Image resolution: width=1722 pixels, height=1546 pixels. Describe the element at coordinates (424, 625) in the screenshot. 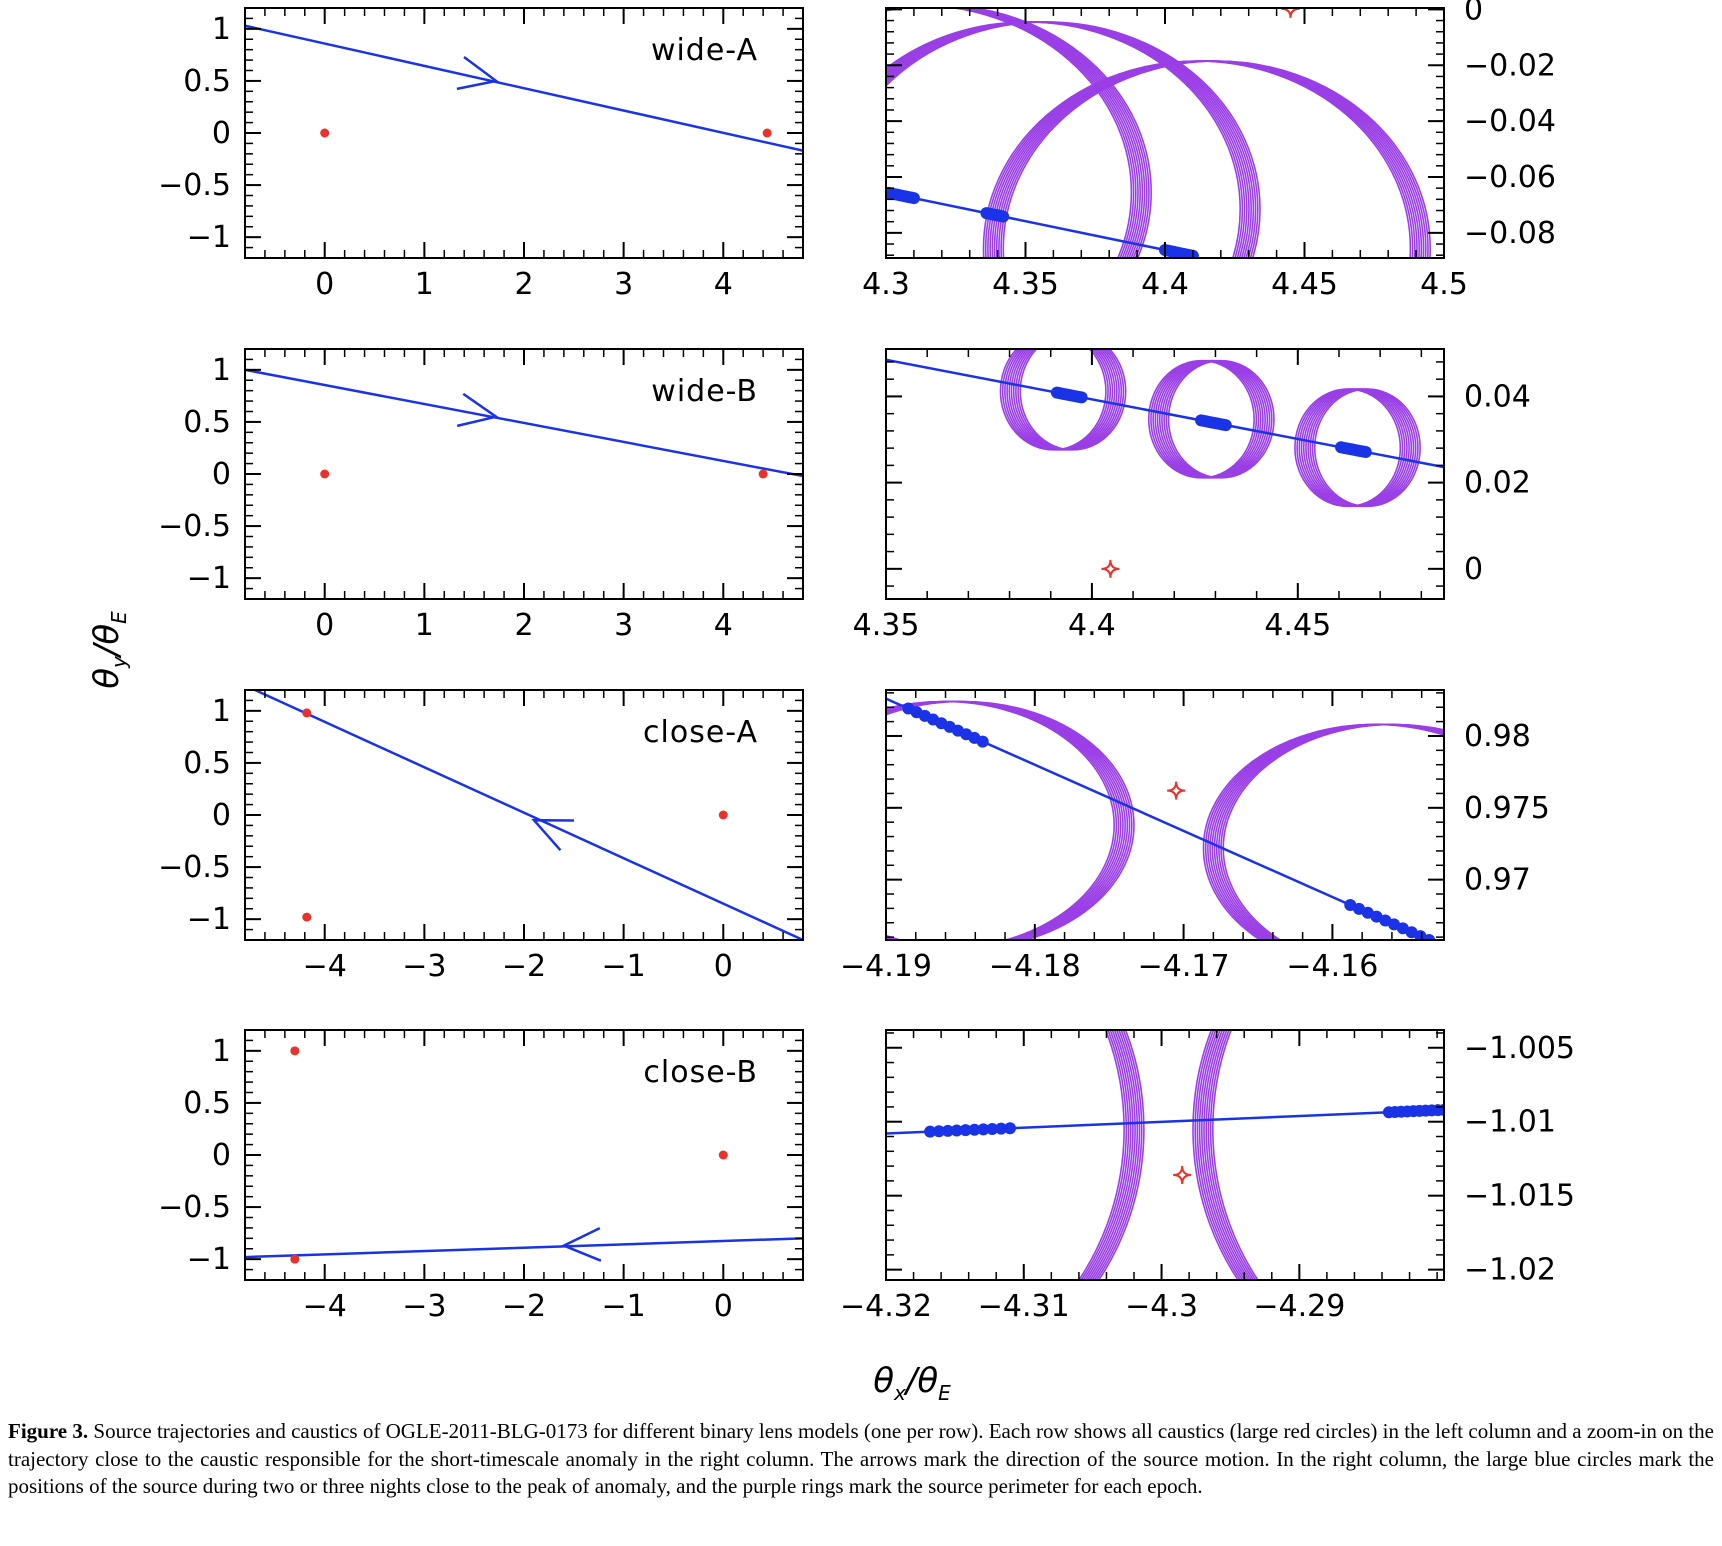

I see `x-tick-label: 1` at that location.